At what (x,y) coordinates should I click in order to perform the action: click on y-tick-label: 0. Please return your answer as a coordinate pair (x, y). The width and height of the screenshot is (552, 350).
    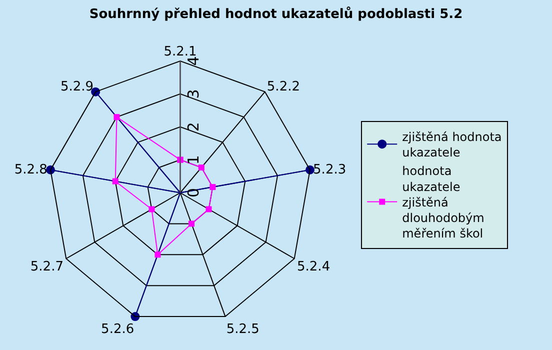
    Looking at the image, I should click on (193, 193).